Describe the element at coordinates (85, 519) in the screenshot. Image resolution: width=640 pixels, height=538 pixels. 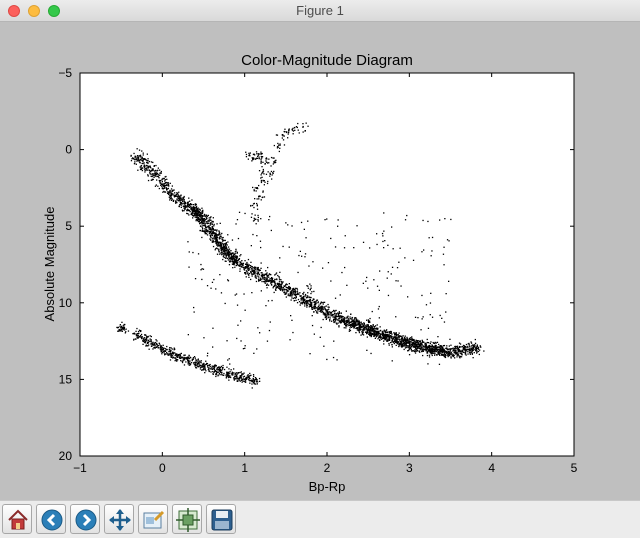
I see `forward-button` at that location.